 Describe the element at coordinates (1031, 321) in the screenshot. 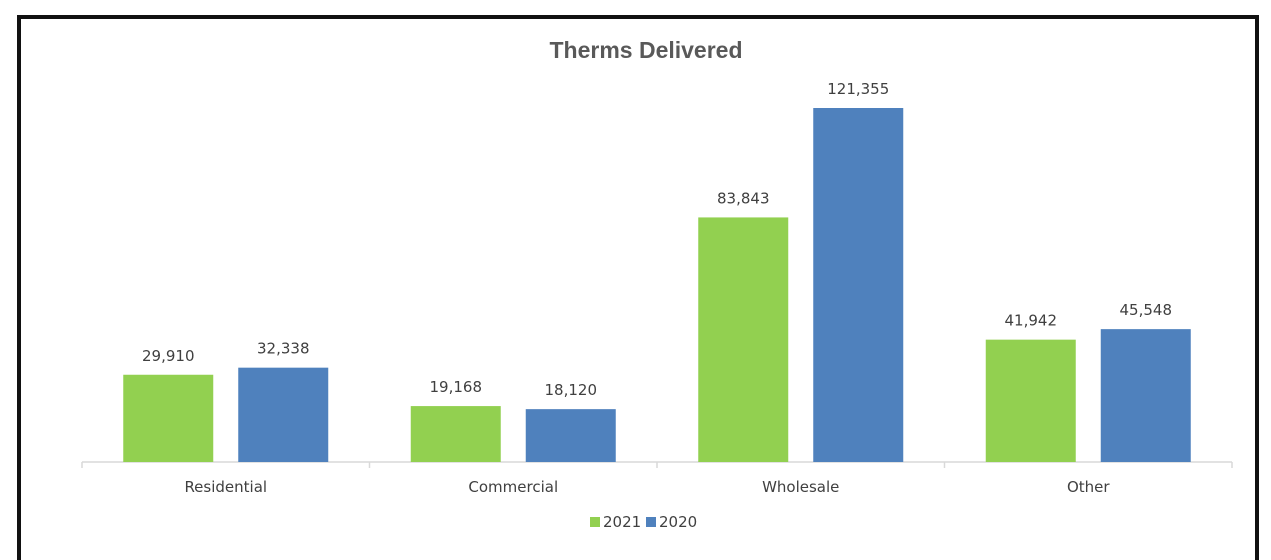

I see `data-label: 41,942` at that location.